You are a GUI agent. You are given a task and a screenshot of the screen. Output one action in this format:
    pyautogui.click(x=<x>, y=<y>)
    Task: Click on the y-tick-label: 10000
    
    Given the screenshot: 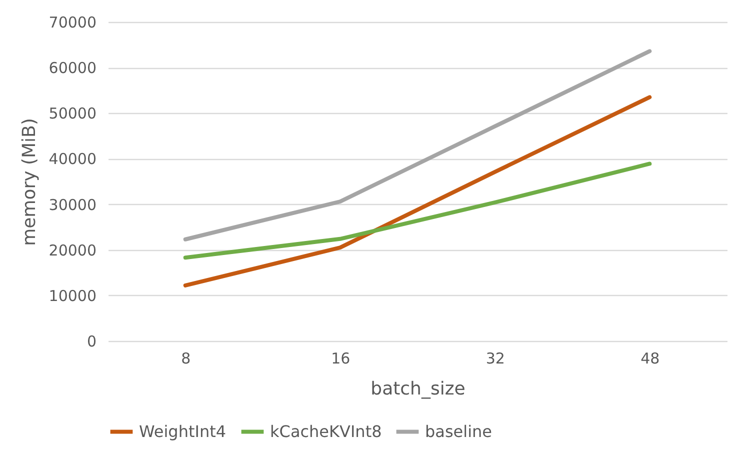 What is the action you would take?
    pyautogui.click(x=72, y=295)
    